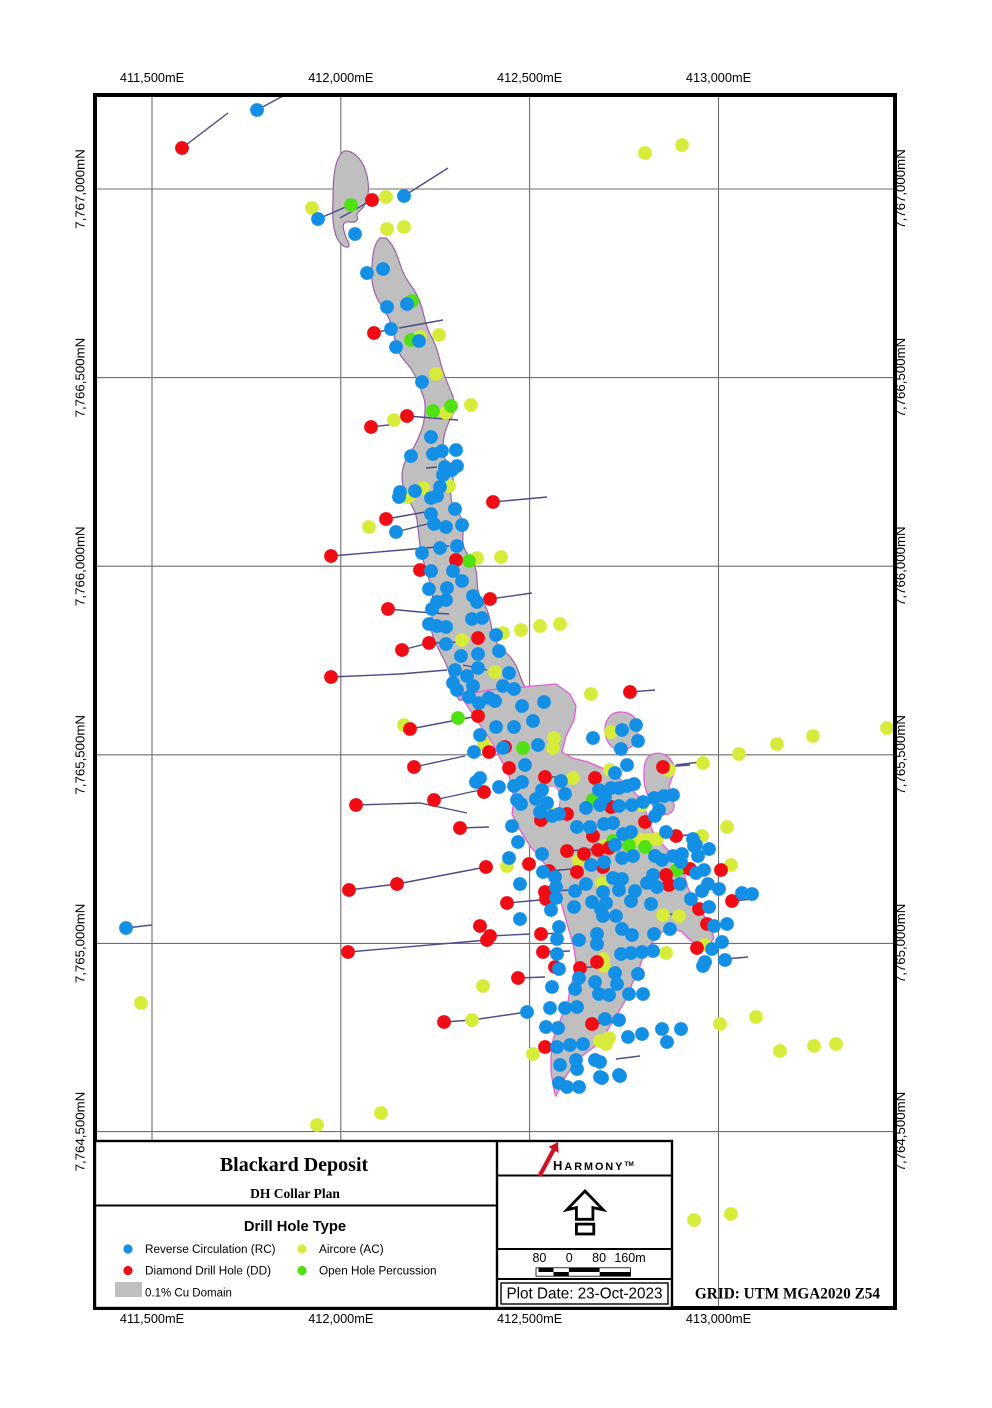  Describe the element at coordinates (593, 1165) in the screenshot. I see `svg-text: HARMONYTM` at that location.